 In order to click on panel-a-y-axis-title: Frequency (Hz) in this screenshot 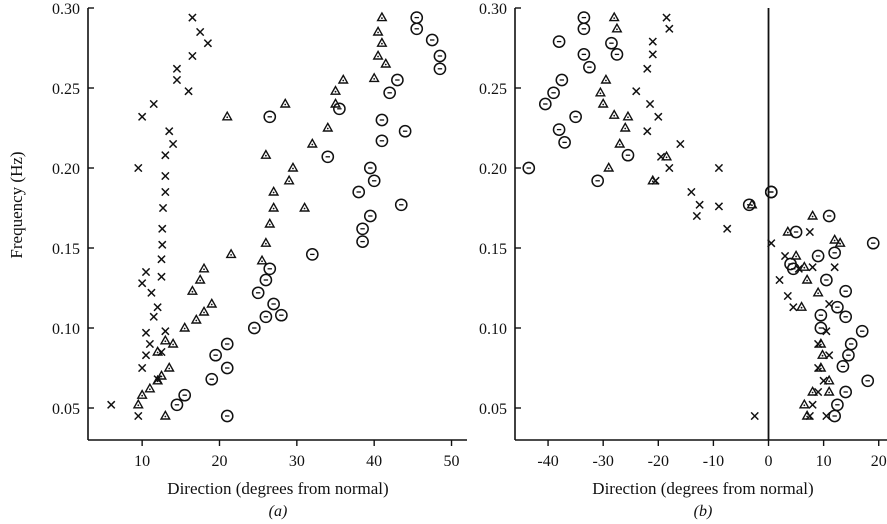, I will do `click(16, 204)`.